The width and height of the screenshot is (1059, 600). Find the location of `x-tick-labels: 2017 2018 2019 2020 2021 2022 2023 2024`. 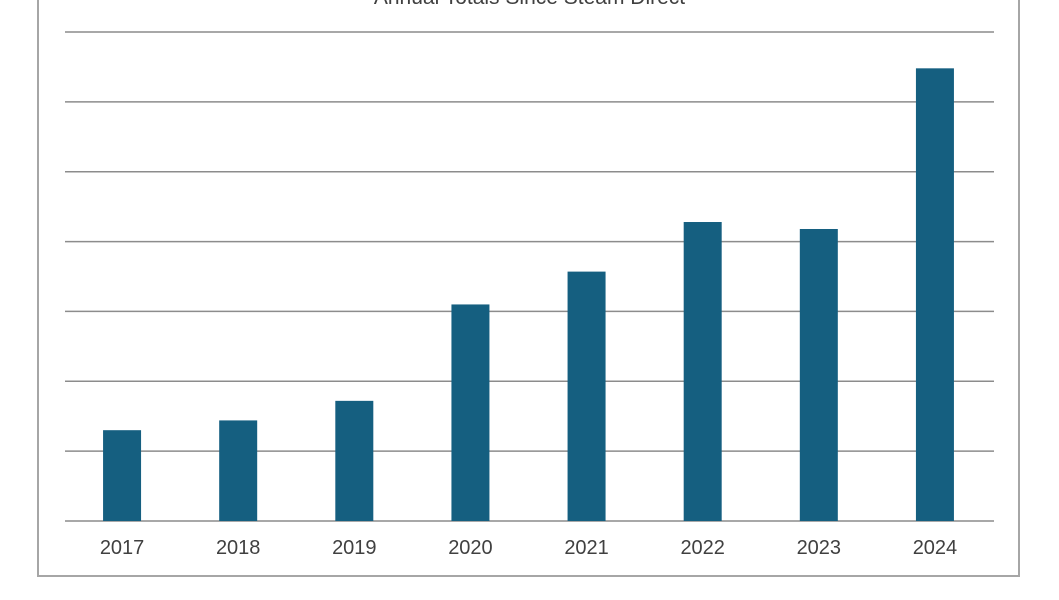

x-tick-labels: 2017 2018 2019 2020 2021 2022 2023 2024 is located at coordinates (528, 548).